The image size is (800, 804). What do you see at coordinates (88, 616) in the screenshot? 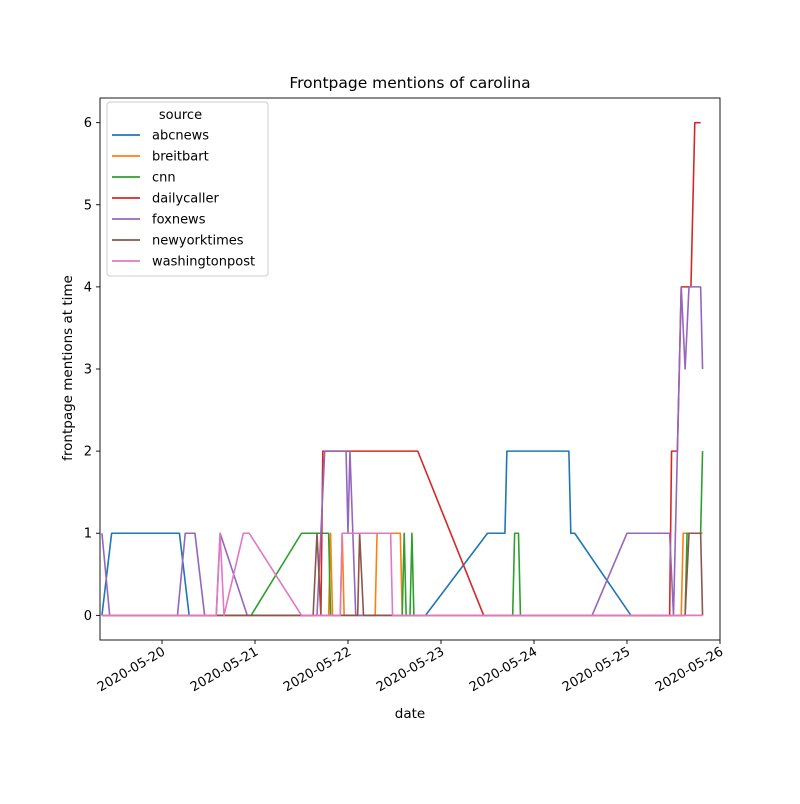
I see `y-tick-label: 0` at bounding box center [88, 616].